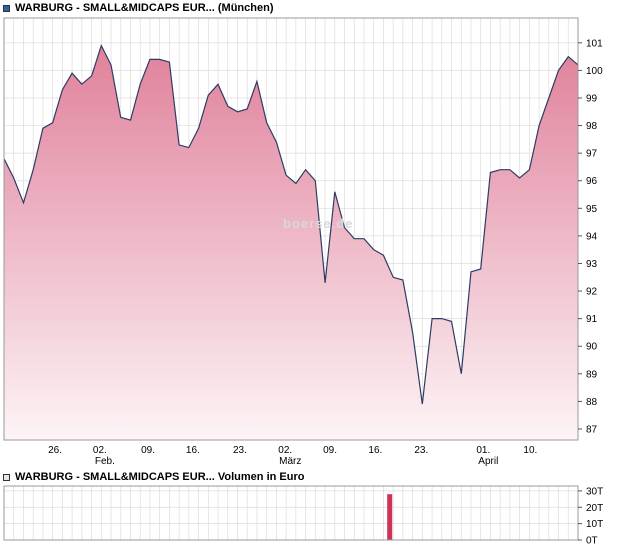  Describe the element at coordinates (594, 491) in the screenshot. I see `y-axis-tick-label: 30T` at that location.